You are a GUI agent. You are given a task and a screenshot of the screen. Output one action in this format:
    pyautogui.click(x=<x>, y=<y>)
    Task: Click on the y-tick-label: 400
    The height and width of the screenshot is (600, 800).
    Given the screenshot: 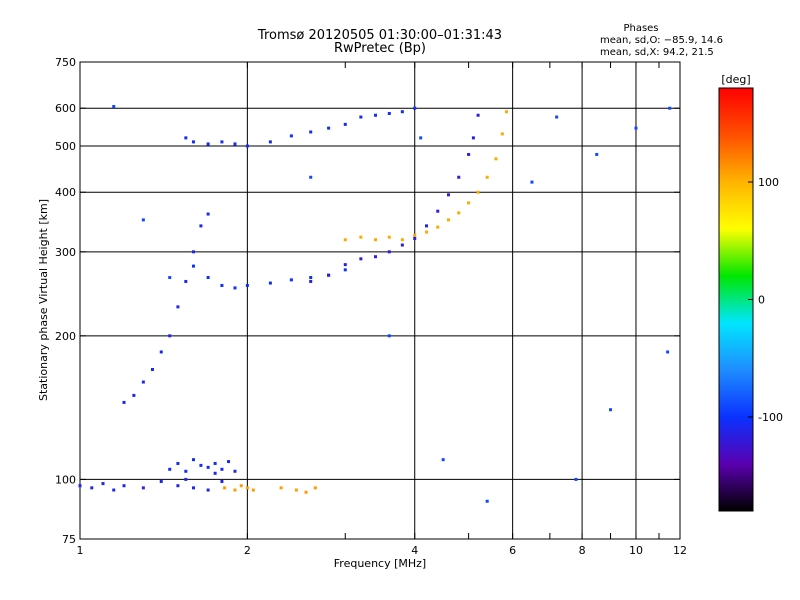 What is the action you would take?
    pyautogui.click(x=65, y=192)
    